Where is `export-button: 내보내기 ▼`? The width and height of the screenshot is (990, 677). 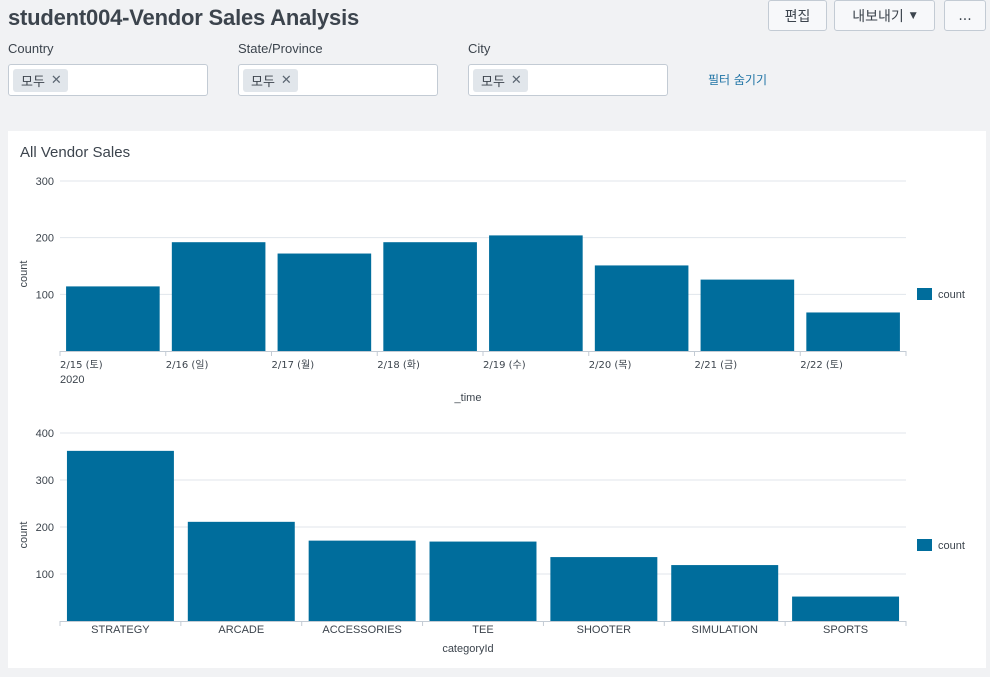
export-button: 내보내기 ▼ is located at coordinates (884, 15).